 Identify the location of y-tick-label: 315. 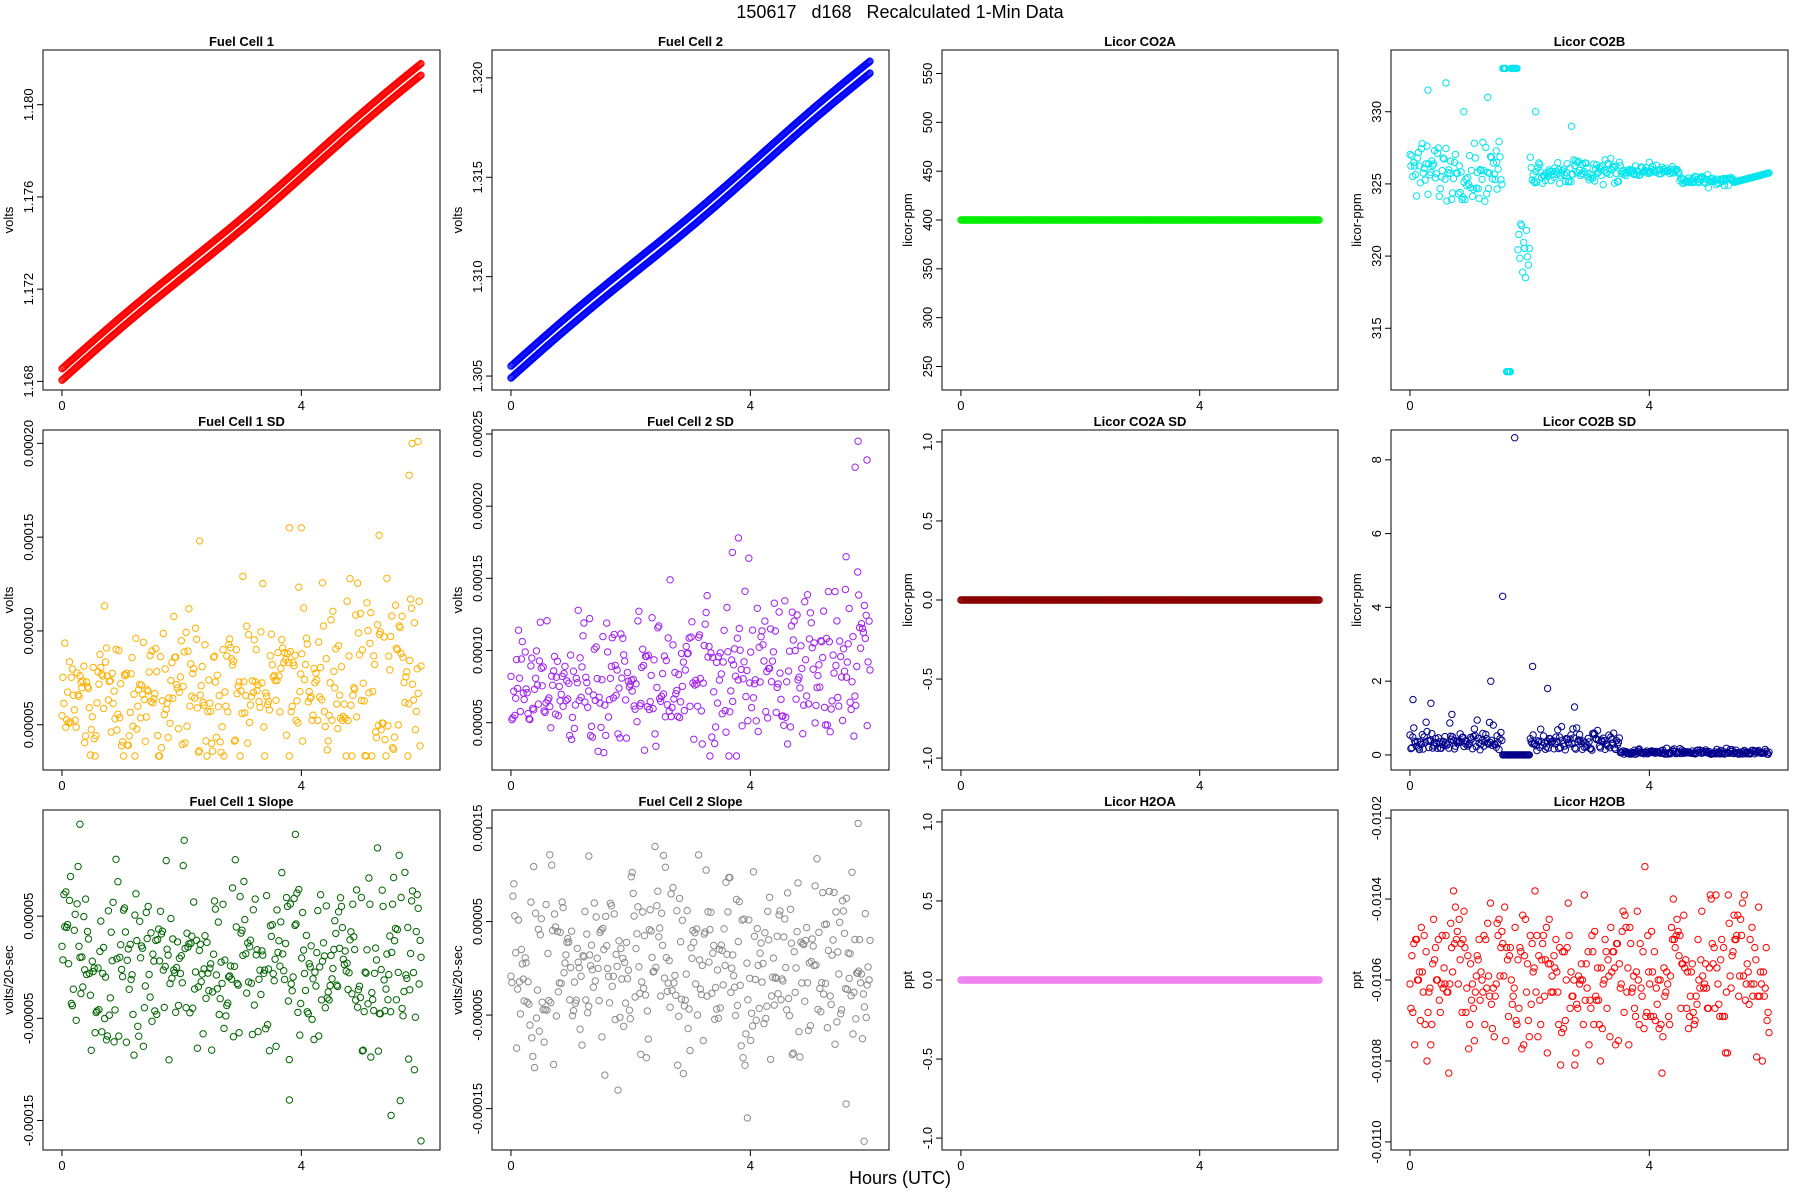
(1376, 328).